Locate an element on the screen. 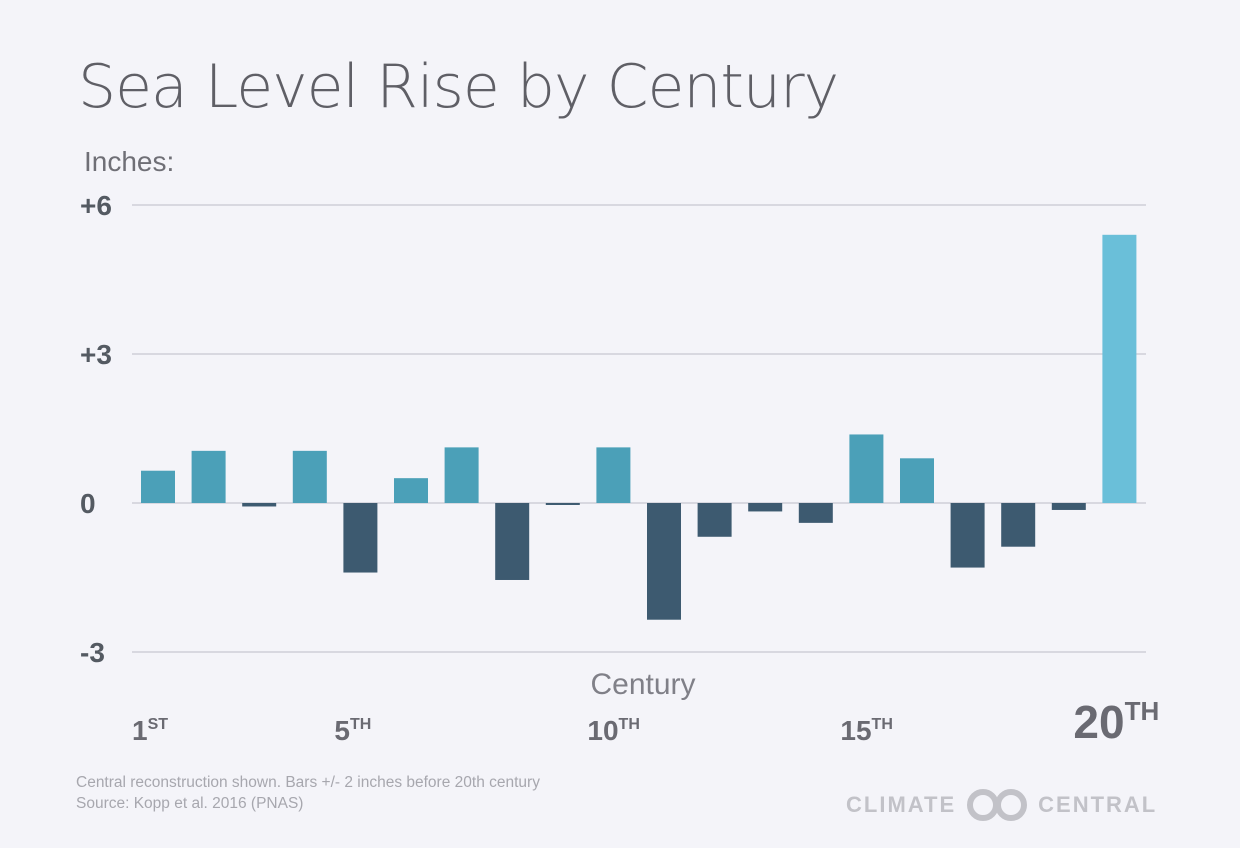  y-tick-label: +6 is located at coordinates (96, 205).